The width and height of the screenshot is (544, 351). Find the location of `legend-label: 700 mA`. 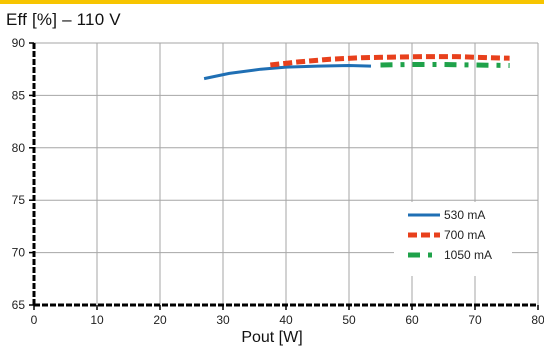

legend-label: 700 mA is located at coordinates (464, 235).